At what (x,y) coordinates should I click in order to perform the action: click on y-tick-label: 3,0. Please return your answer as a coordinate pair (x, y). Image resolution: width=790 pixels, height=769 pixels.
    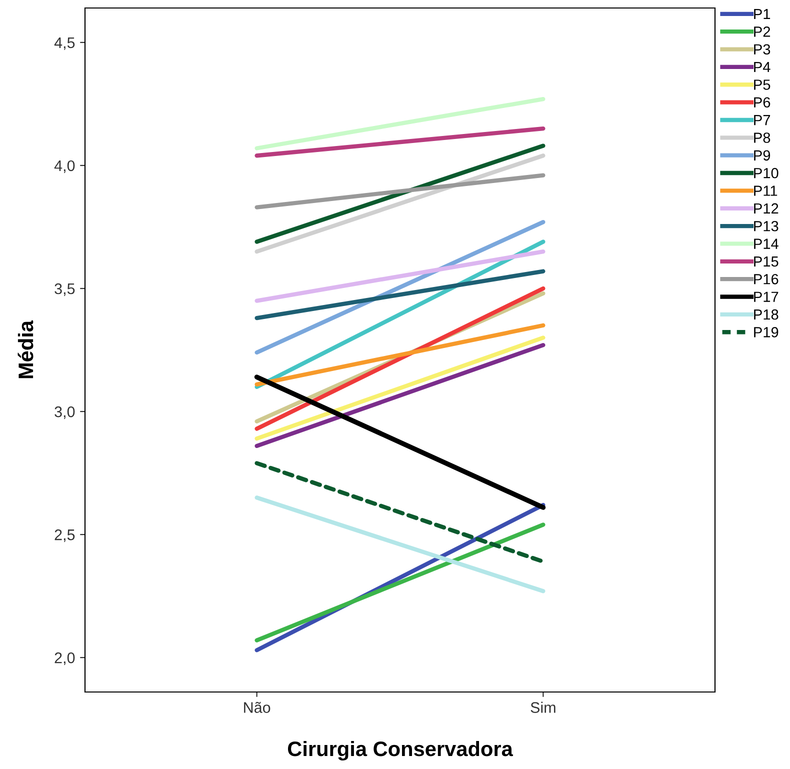
    Looking at the image, I should click on (64, 412).